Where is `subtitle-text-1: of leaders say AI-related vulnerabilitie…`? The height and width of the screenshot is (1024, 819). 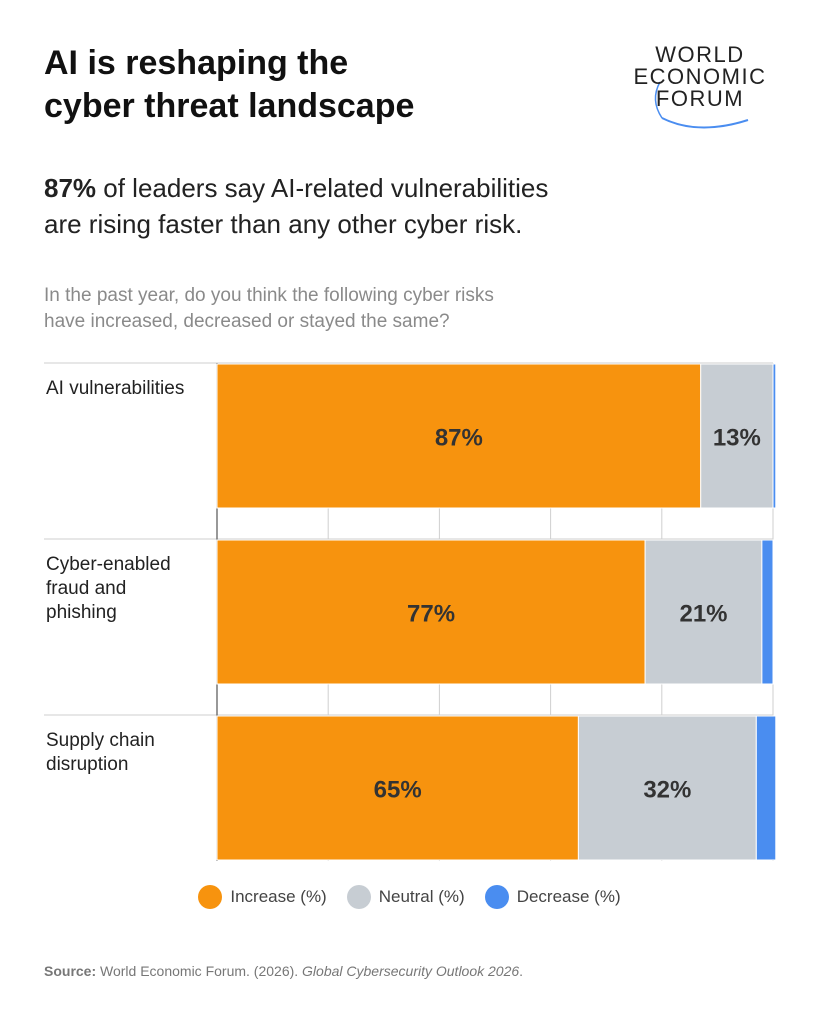 subtitle-text-1: of leaders say AI-related vulnerabilitie… is located at coordinates (322, 188).